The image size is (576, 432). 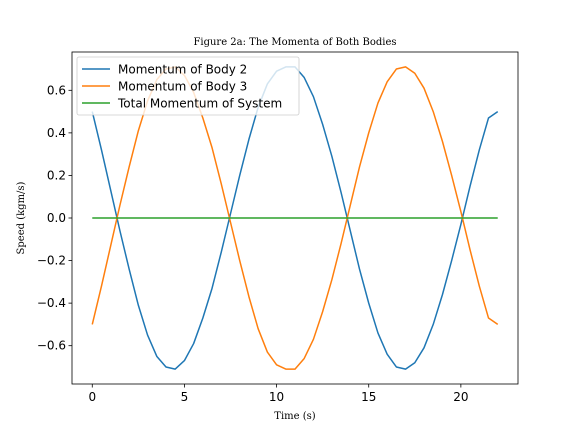 I want to click on x-tick-label: 5, so click(x=185, y=397).